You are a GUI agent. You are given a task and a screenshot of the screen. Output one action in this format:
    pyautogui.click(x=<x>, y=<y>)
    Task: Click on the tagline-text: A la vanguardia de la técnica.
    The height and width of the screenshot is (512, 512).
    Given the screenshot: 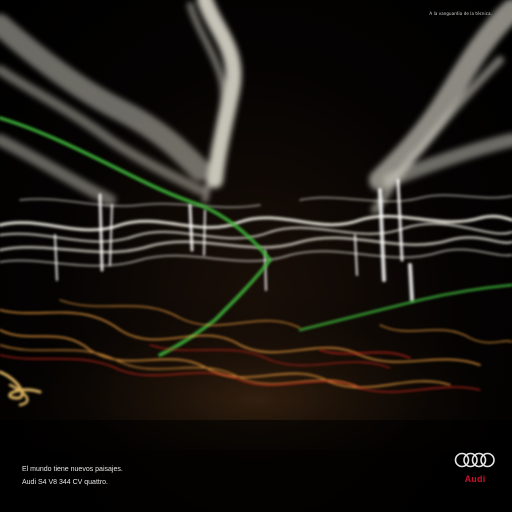 What is the action you would take?
    pyautogui.click(x=460, y=13)
    